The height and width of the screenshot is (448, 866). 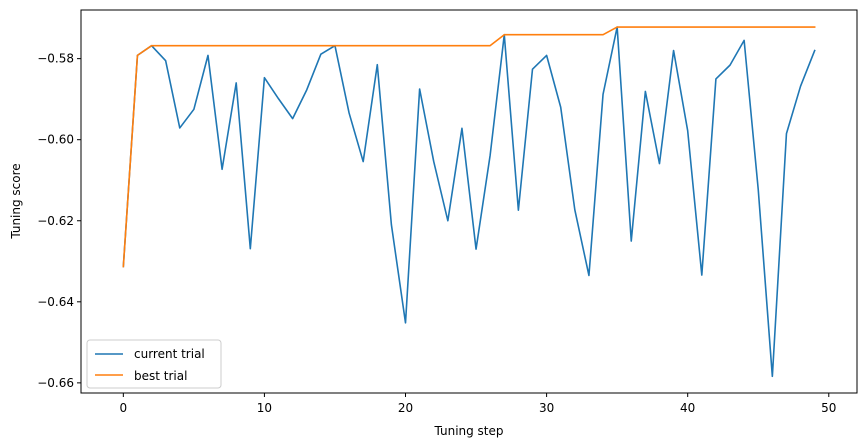 I want to click on y-axis-label: Tuning score, so click(x=16, y=201).